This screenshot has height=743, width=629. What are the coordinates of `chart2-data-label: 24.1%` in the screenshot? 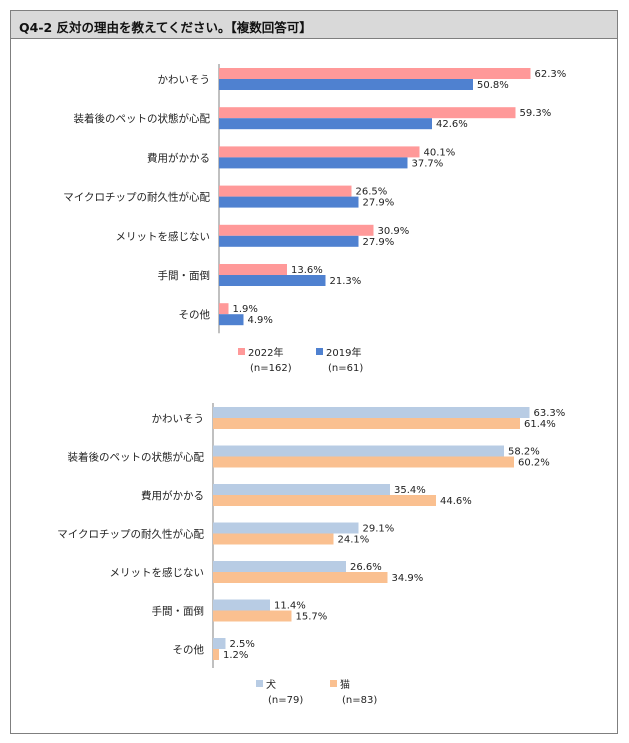 It's located at (354, 540).